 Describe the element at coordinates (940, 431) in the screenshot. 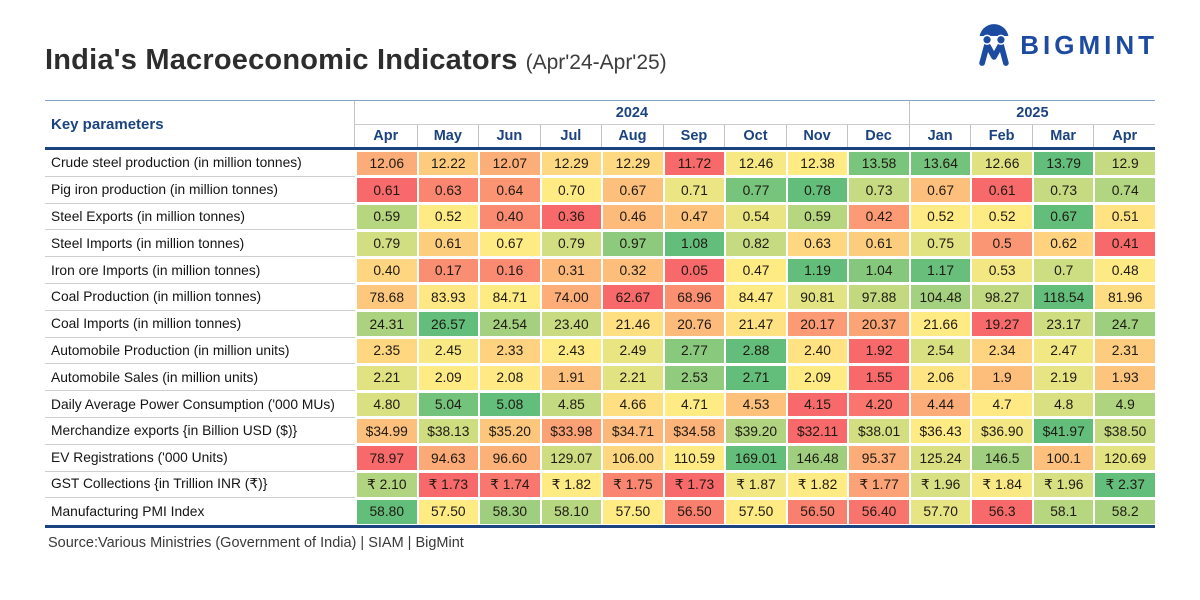

I see `value-cell: $36.43` at that location.